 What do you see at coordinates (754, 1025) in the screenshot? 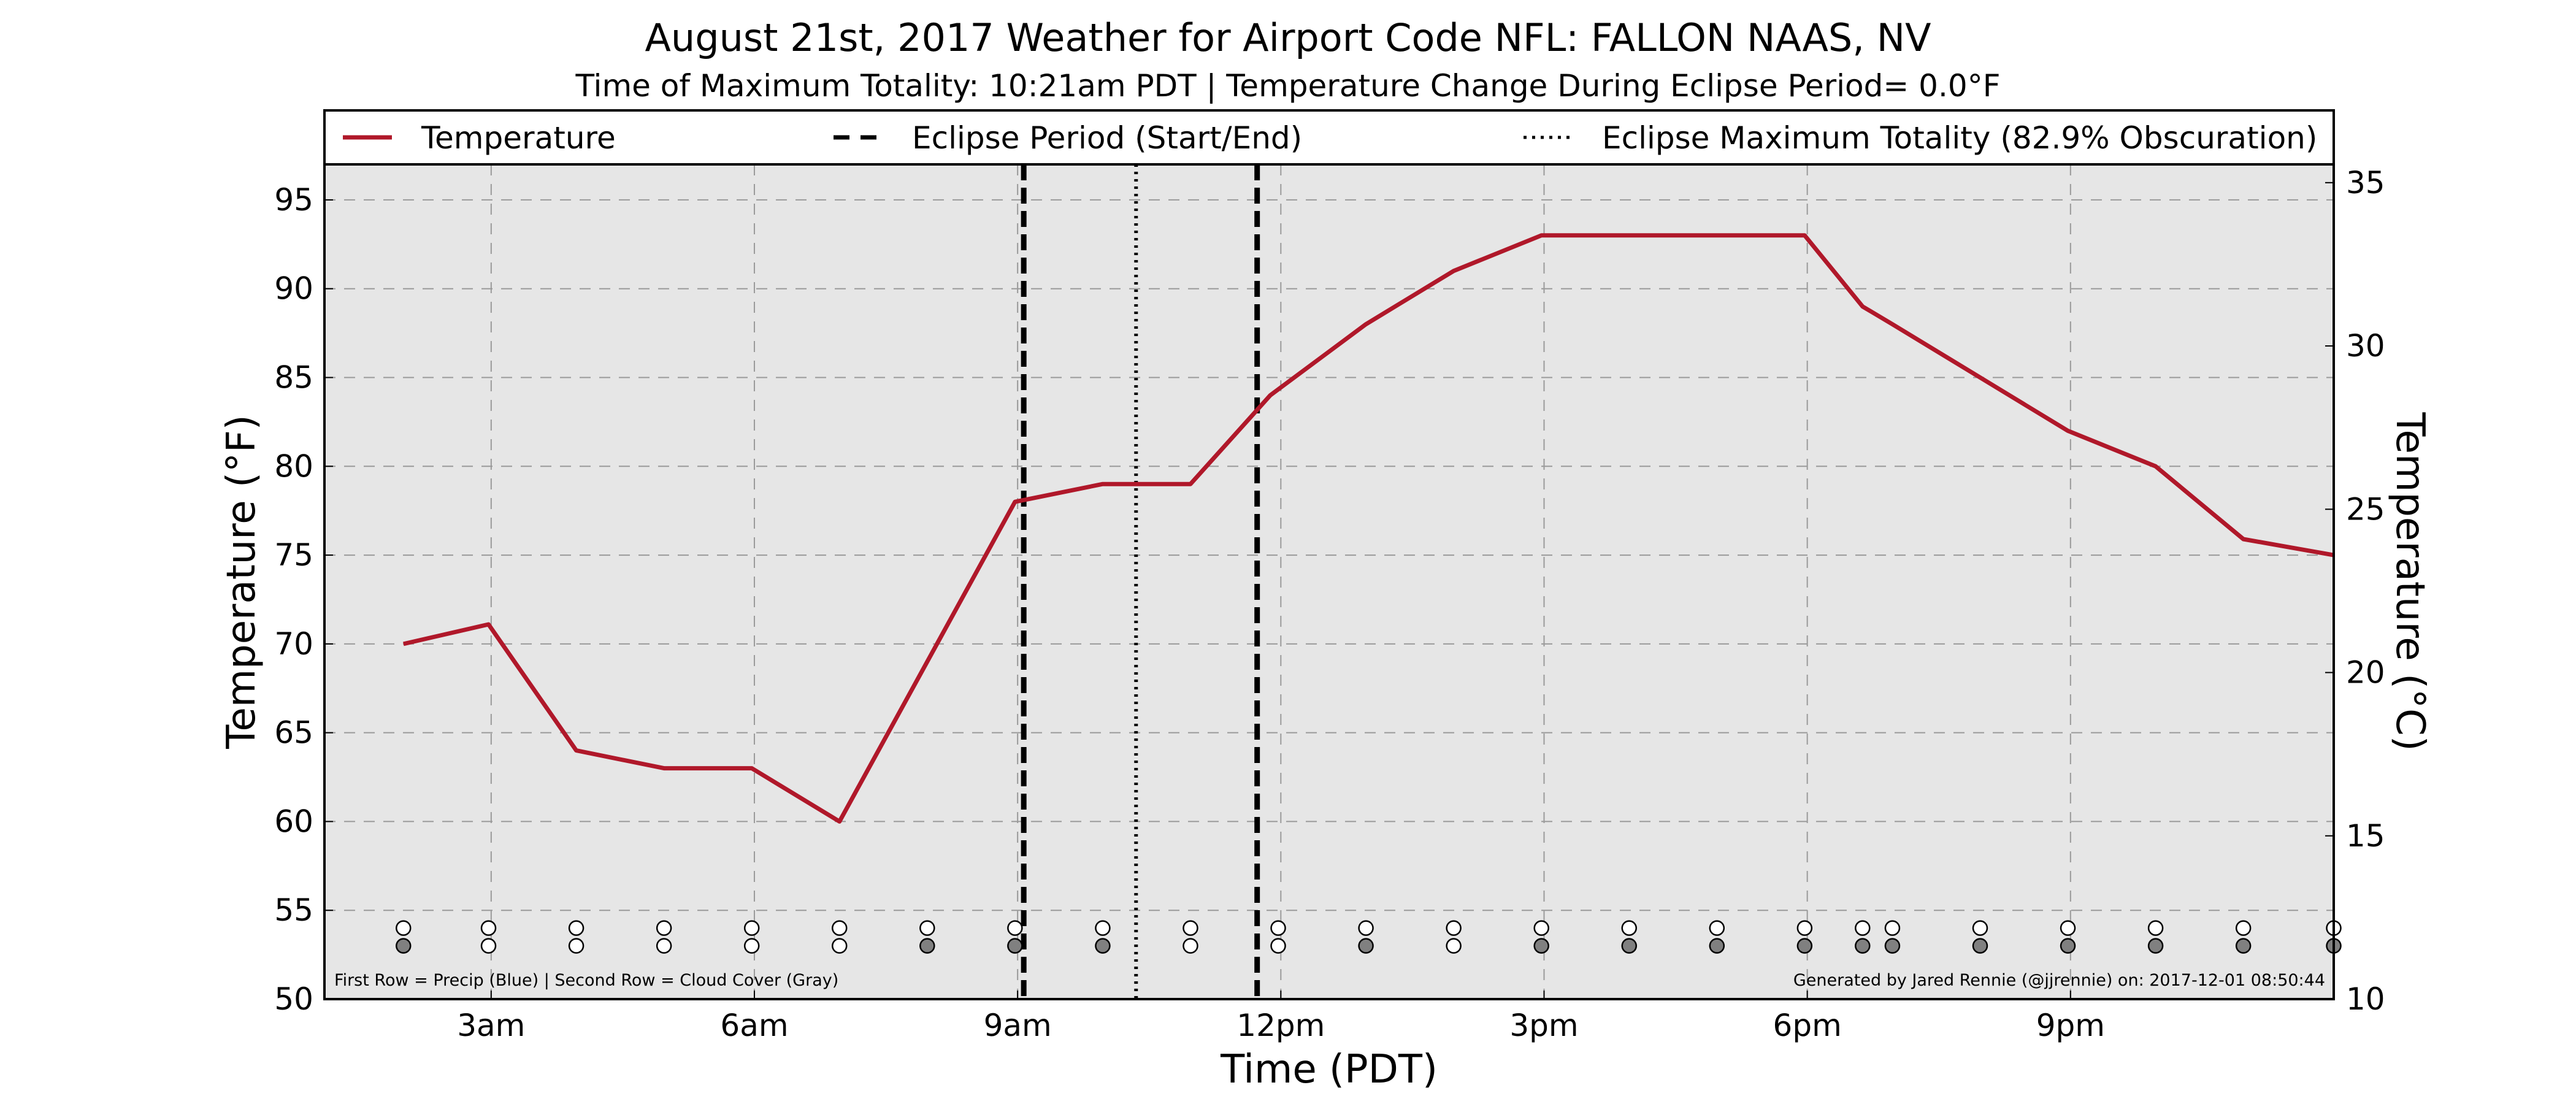
I see `x-tick-label: 6am` at bounding box center [754, 1025].